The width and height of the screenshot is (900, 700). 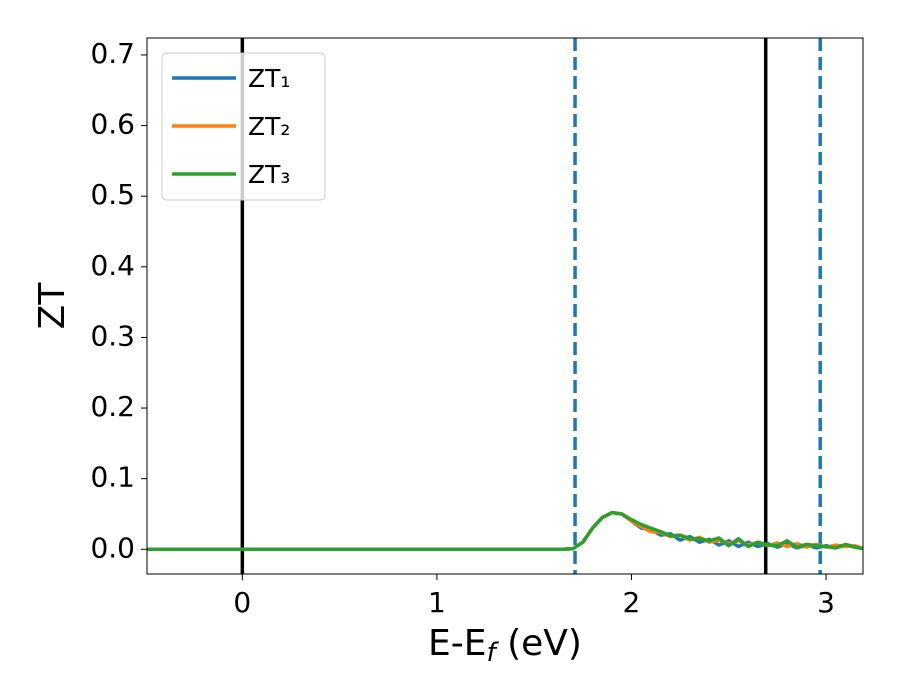 What do you see at coordinates (112, 194) in the screenshot?
I see `y-tick-label: 0.5` at bounding box center [112, 194].